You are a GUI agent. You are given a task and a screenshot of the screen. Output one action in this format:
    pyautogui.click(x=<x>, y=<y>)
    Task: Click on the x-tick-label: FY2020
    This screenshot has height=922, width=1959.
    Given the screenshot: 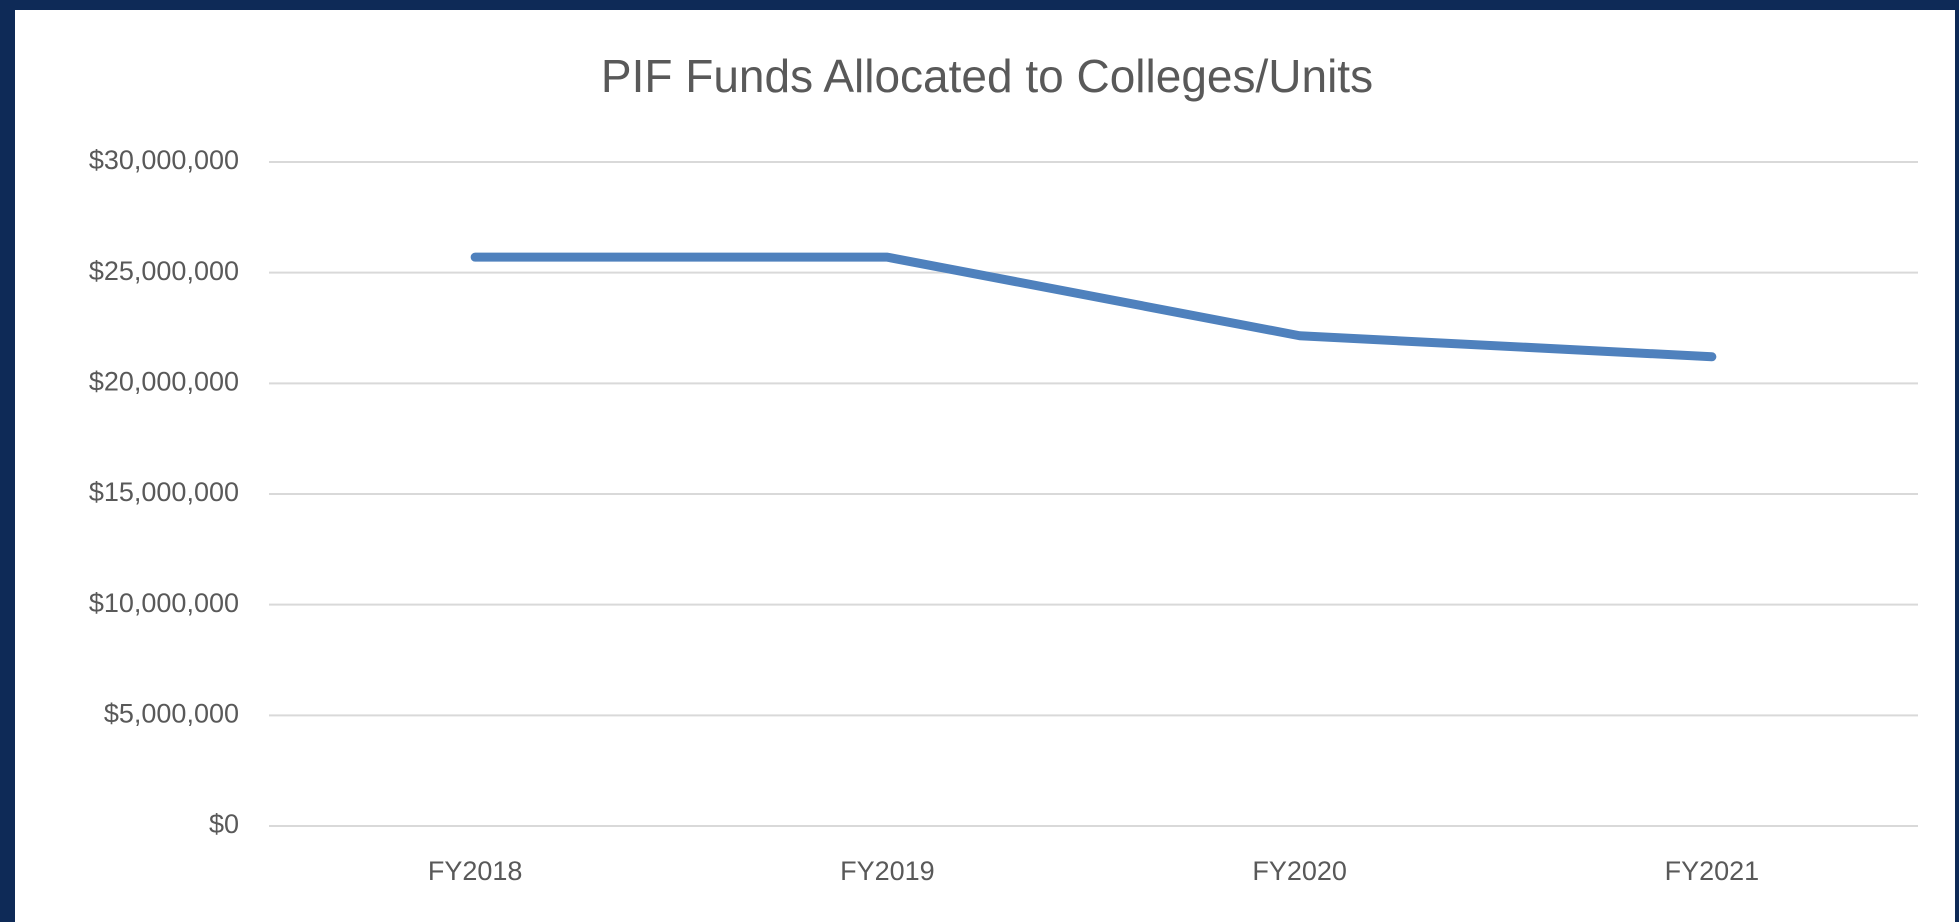 What is the action you would take?
    pyautogui.click(x=1299, y=871)
    